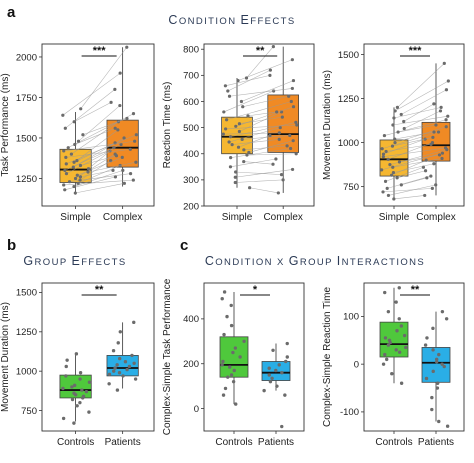 The height and width of the screenshot is (463, 474). Describe the element at coordinates (294, 261) in the screenshot. I see `title-part: G` at that location.